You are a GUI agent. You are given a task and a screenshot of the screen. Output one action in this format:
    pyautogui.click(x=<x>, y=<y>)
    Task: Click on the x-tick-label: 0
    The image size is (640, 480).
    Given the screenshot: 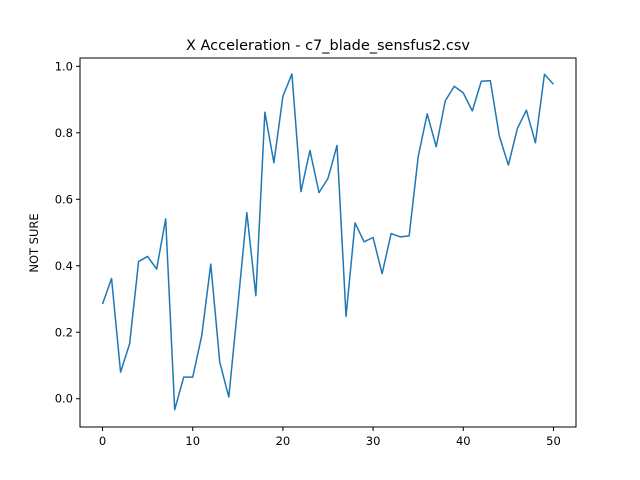 What is the action you would take?
    pyautogui.click(x=102, y=441)
    